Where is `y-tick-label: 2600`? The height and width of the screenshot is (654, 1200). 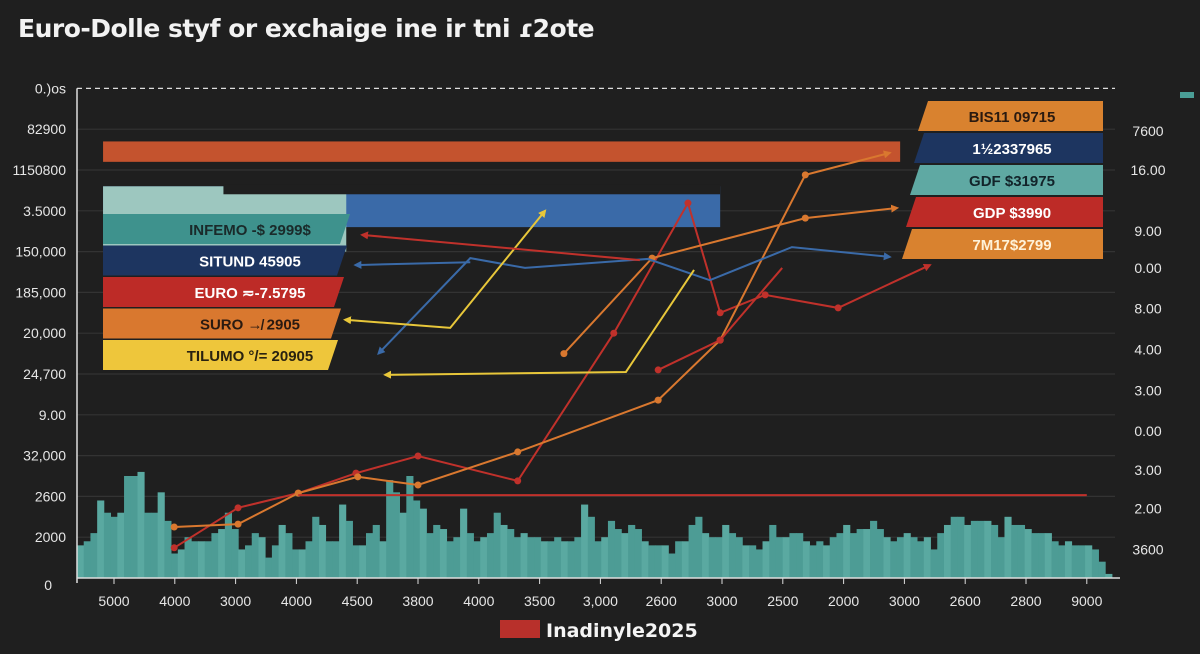 y-tick-label: 2600 is located at coordinates (50, 496).